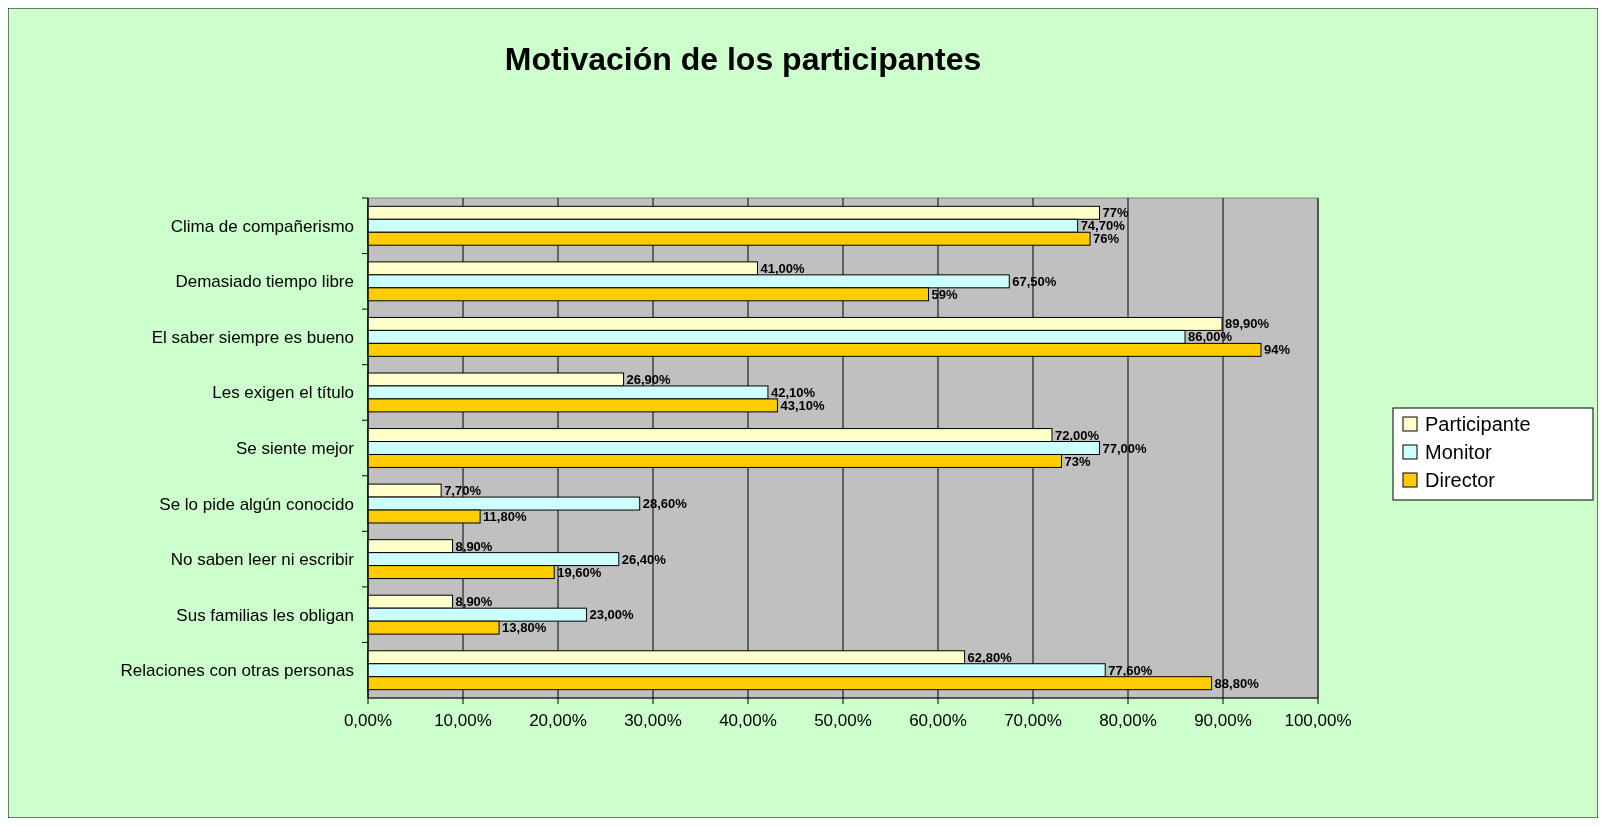 This screenshot has width=1606, height=826. I want to click on data-label: 72,00%, so click(1077, 435).